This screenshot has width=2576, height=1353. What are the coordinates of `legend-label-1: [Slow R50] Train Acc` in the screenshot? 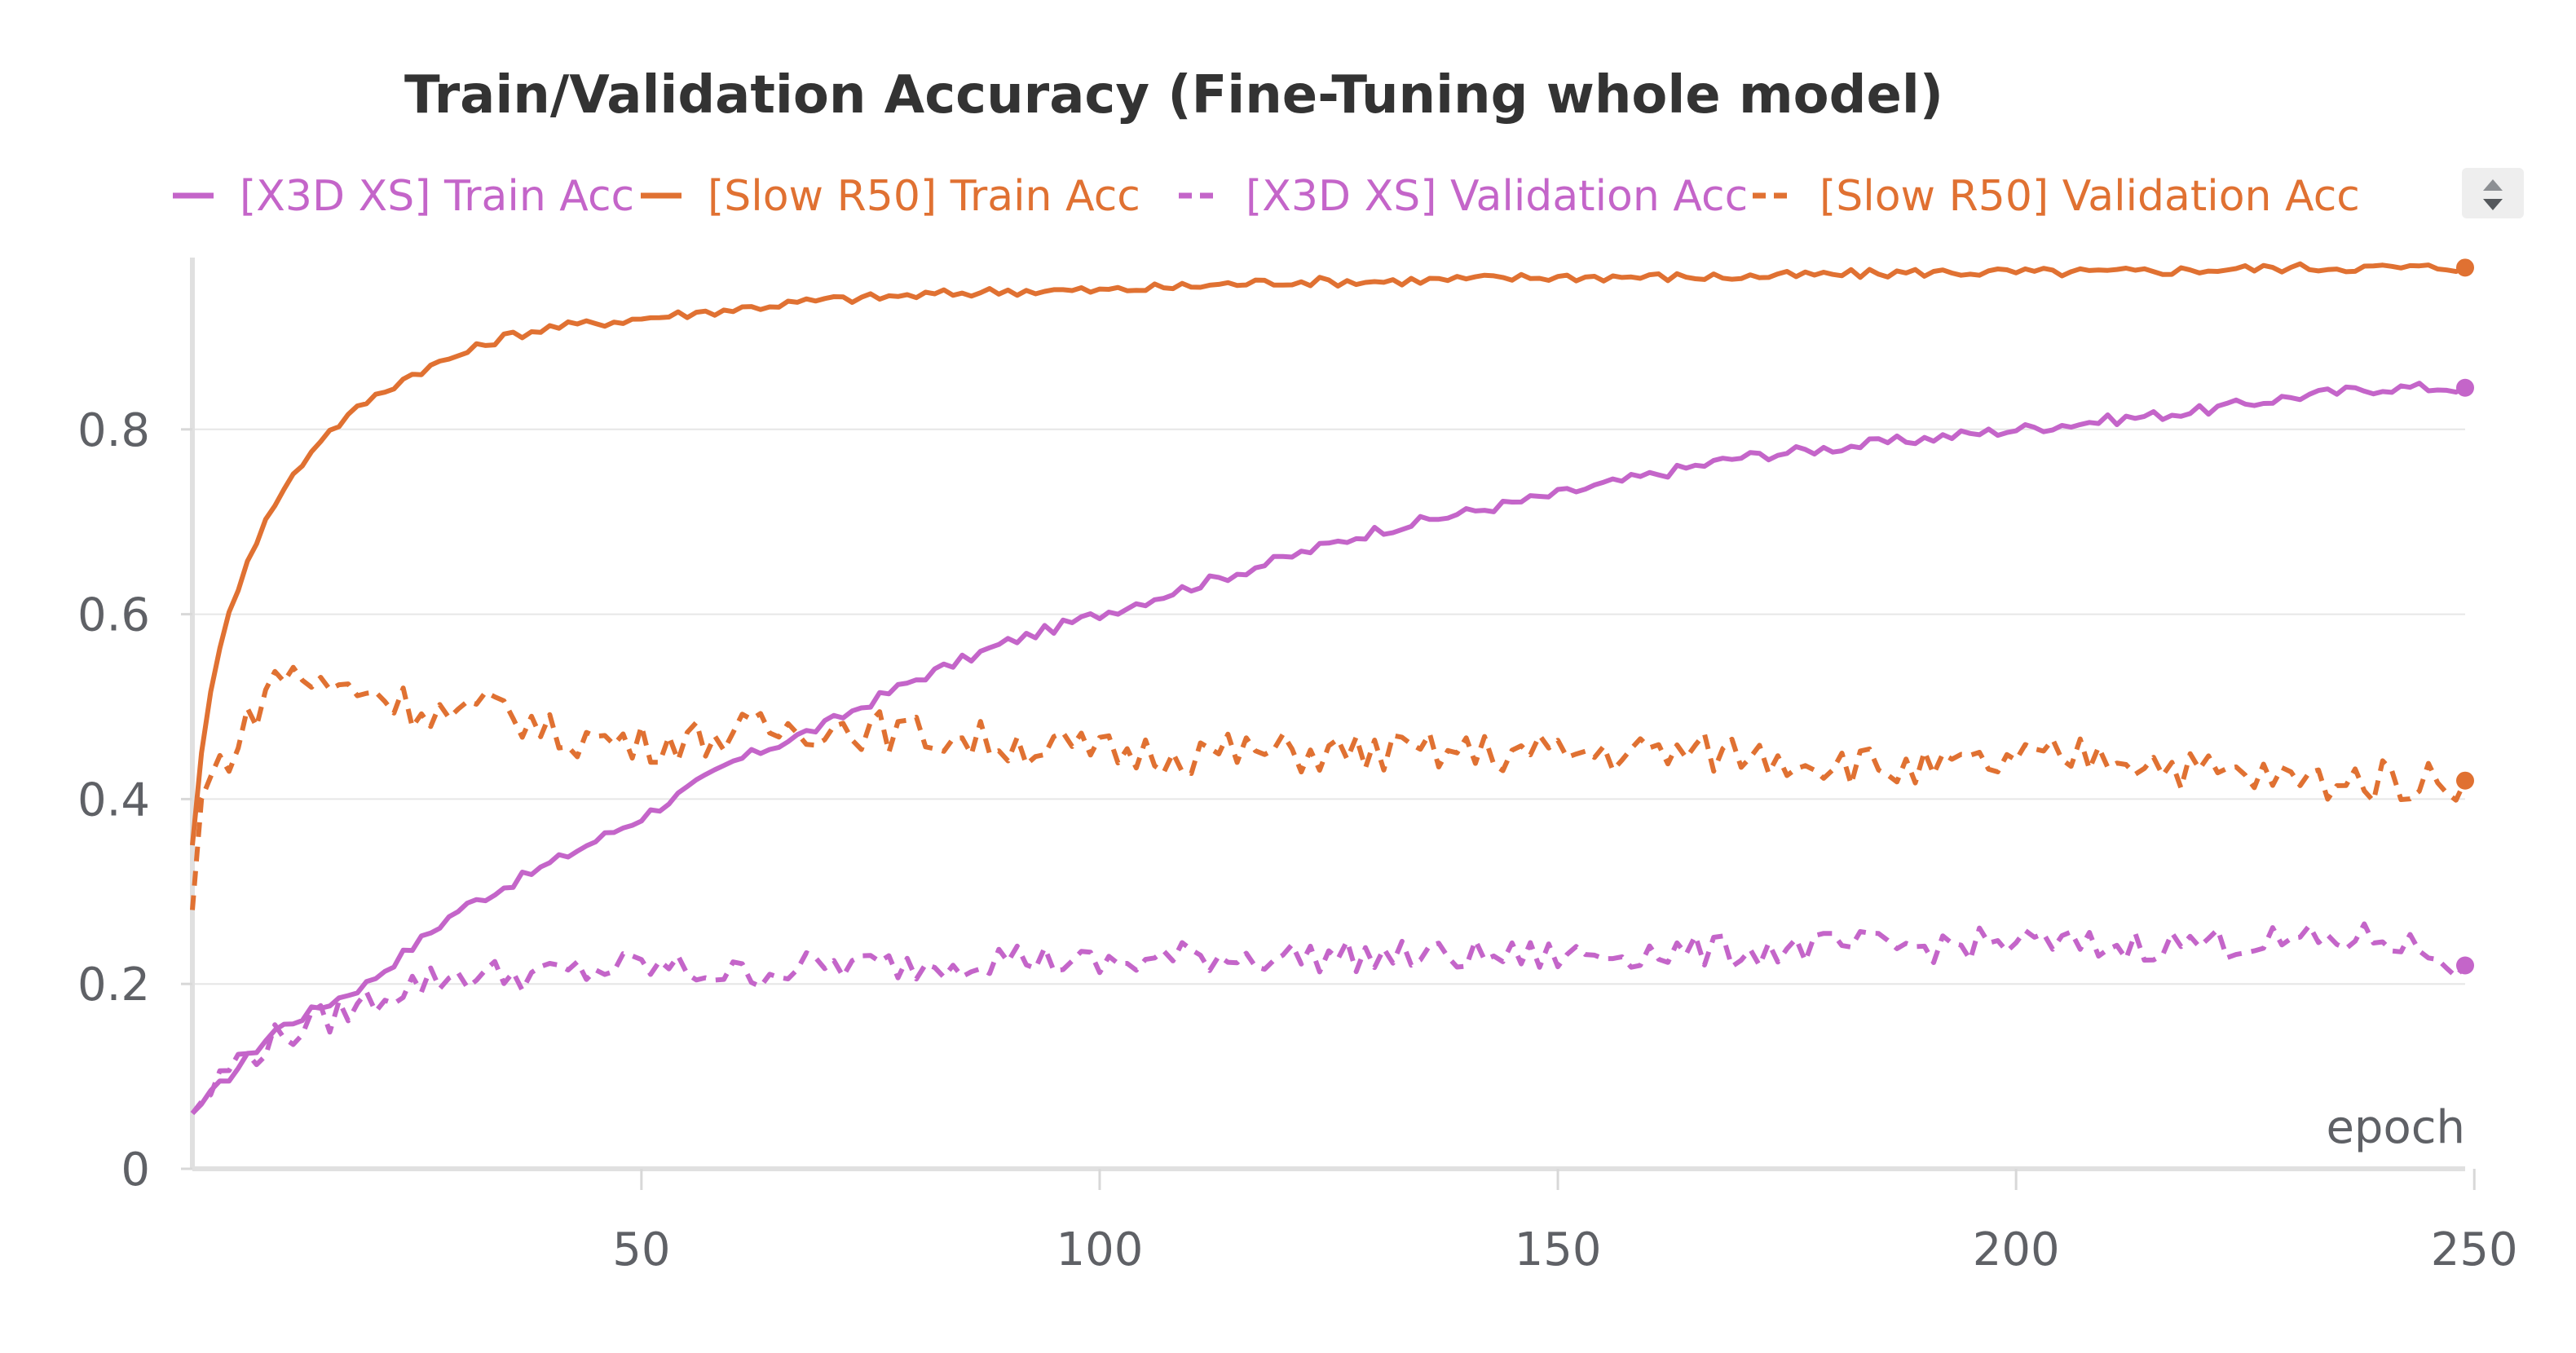 It's located at (924, 196).